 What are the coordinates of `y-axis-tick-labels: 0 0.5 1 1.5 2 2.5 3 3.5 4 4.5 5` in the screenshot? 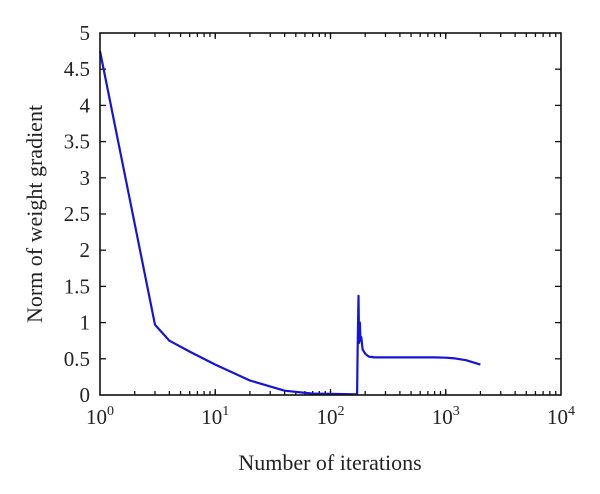 It's located at (77, 214).